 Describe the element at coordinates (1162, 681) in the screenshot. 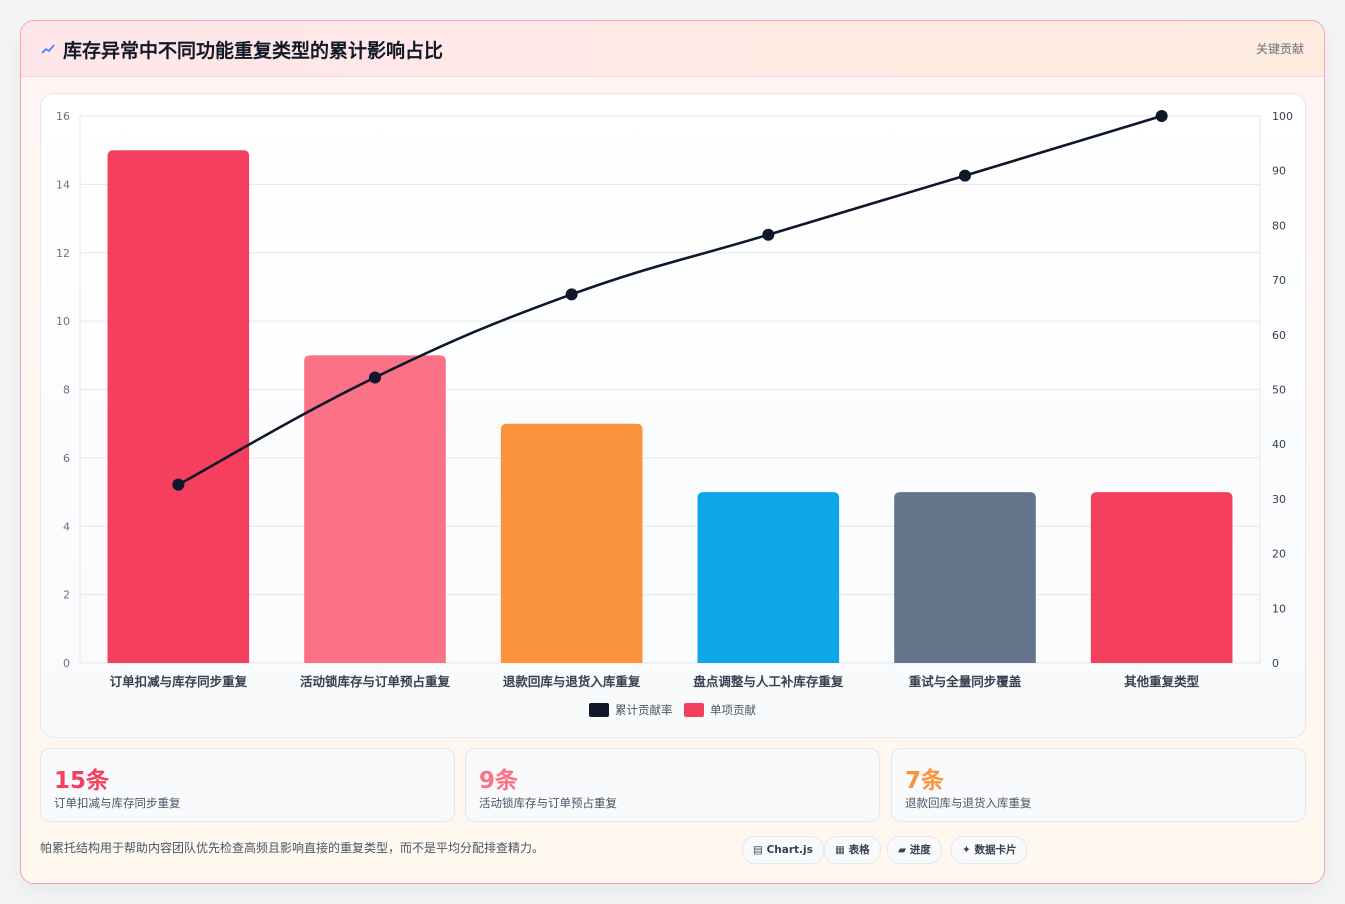

I see `x-tick-label: 其他重复类型` at that location.